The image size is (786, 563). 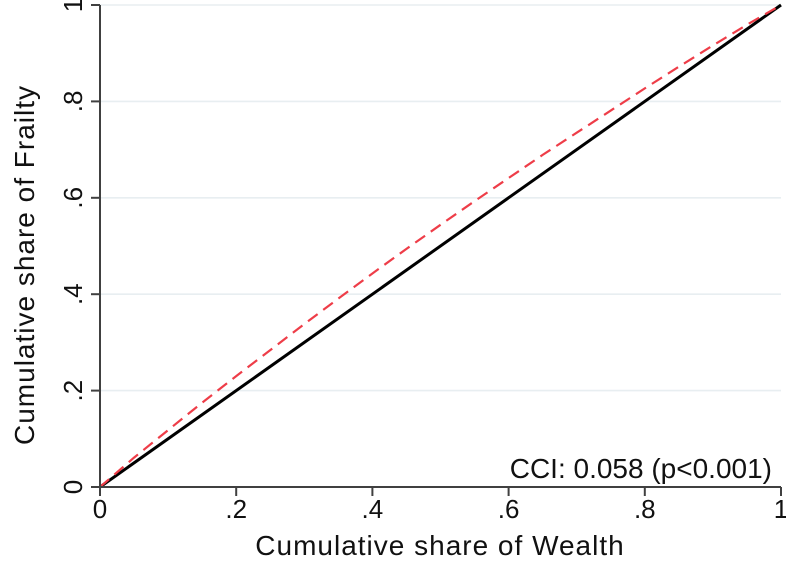 I want to click on y-tick-label: 1, so click(x=73, y=6).